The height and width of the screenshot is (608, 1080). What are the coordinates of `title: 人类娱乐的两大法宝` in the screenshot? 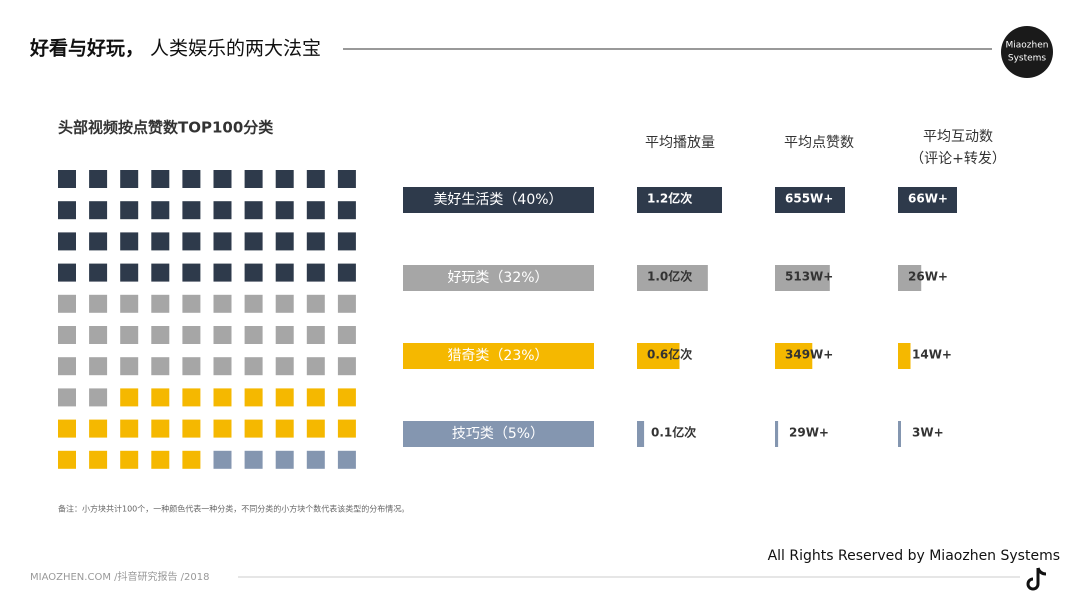 It's located at (235, 49).